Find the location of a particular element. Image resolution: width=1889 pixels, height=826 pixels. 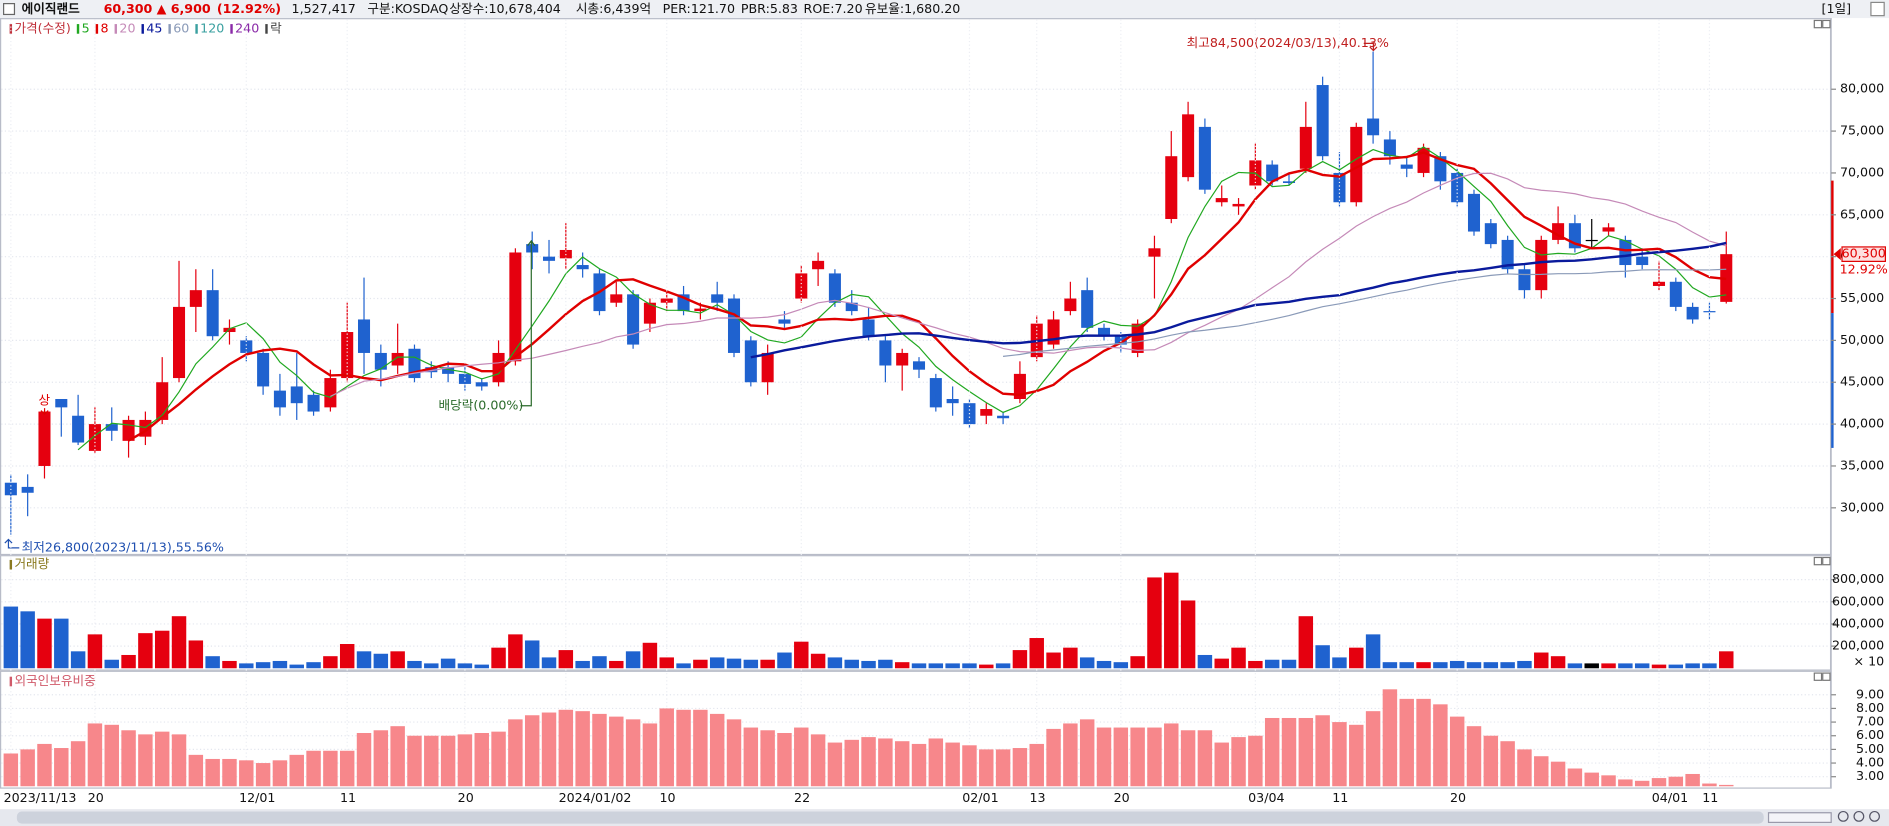

x-tick-label: 10 is located at coordinates (668, 797).